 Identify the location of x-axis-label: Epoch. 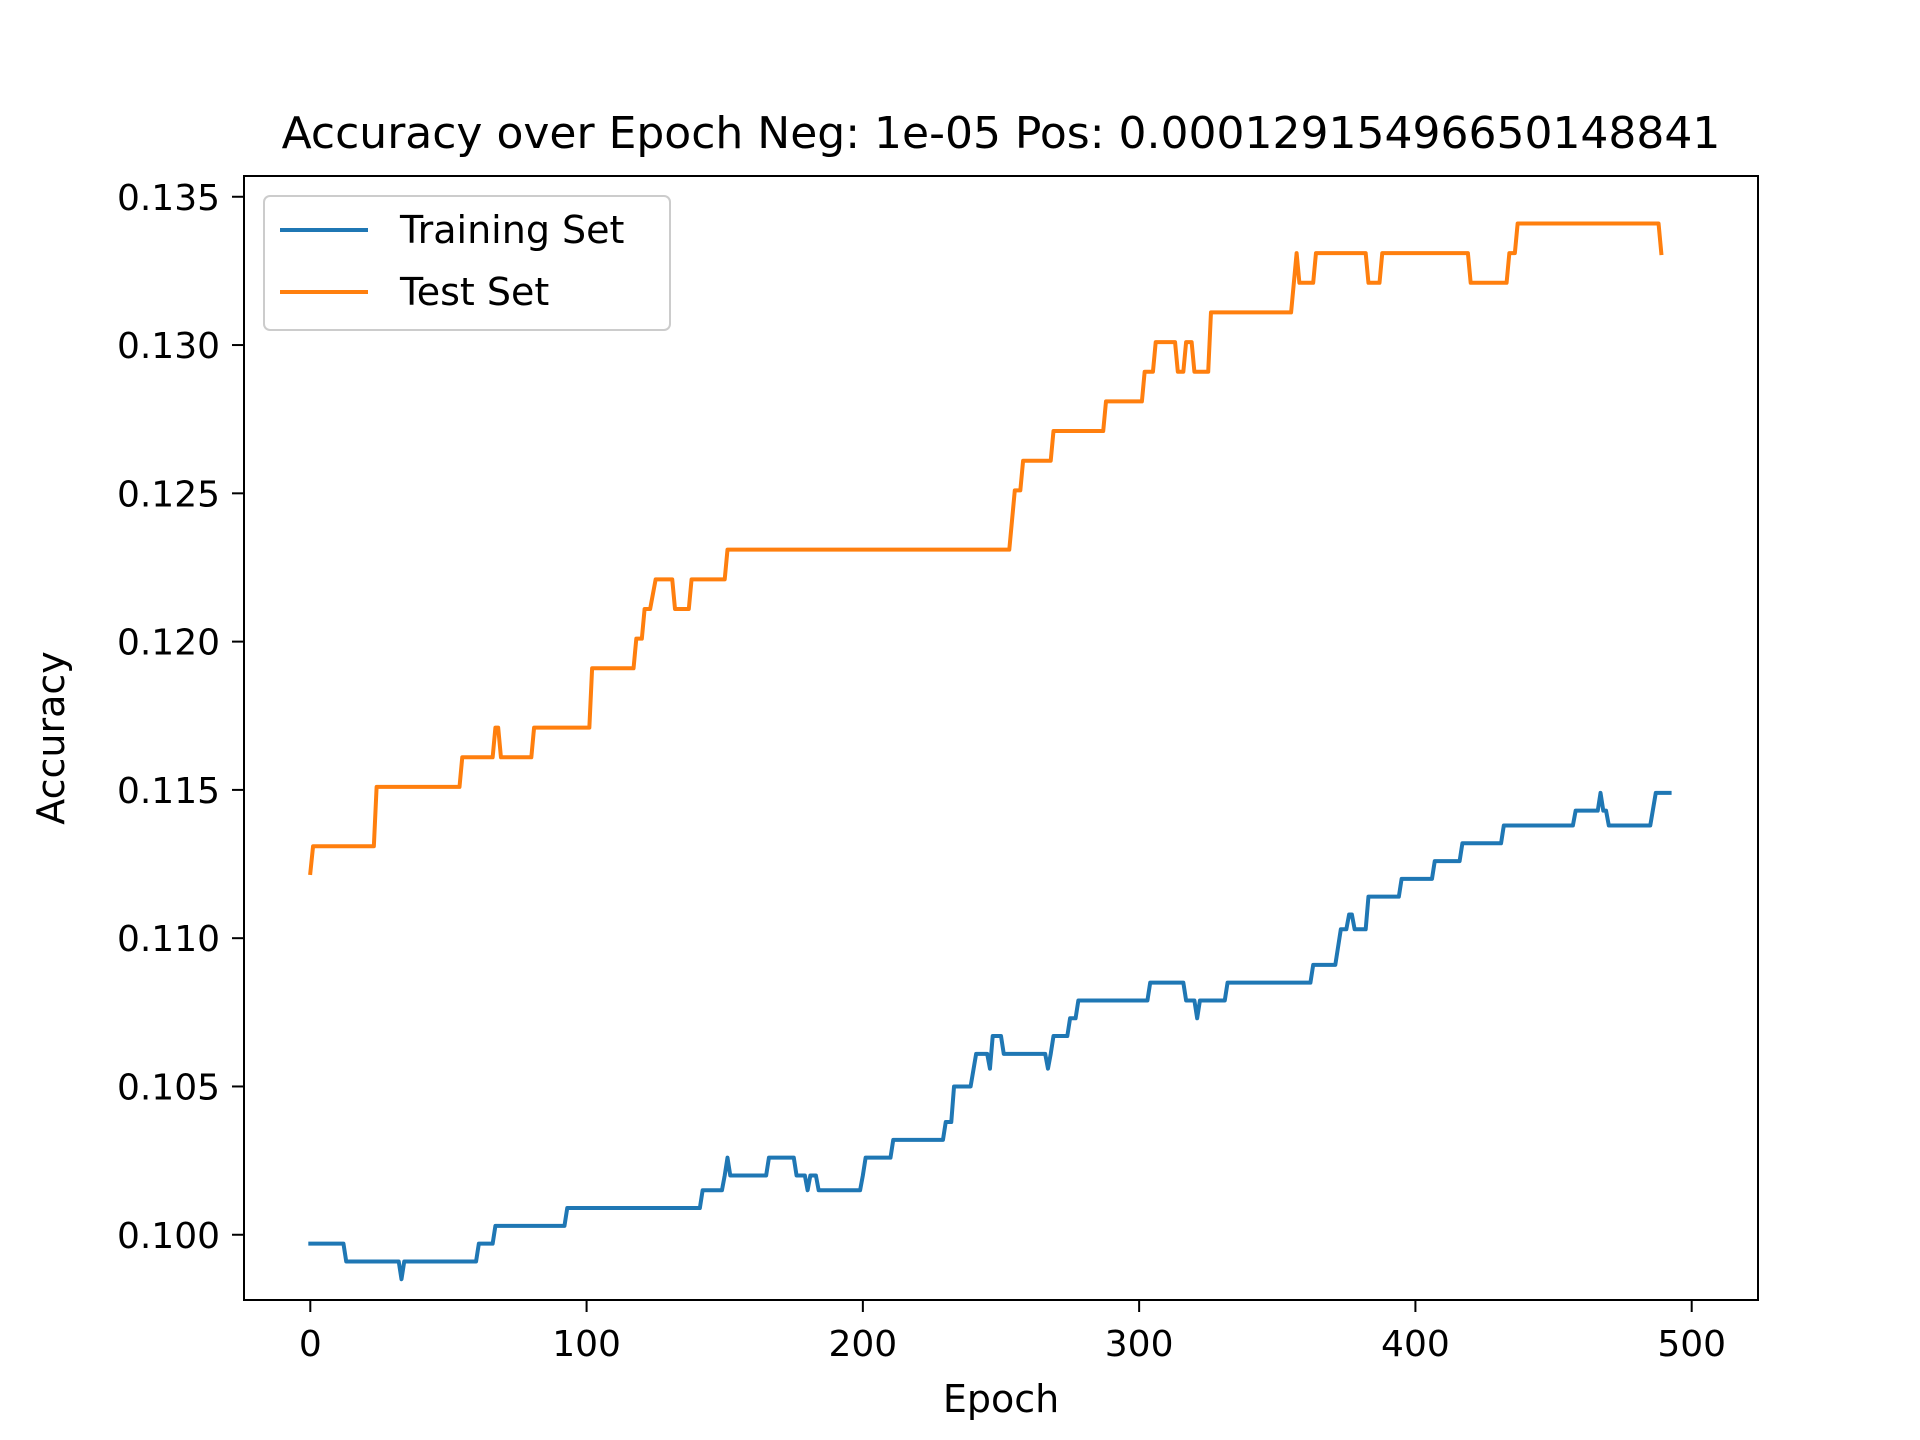
(1001, 1399).